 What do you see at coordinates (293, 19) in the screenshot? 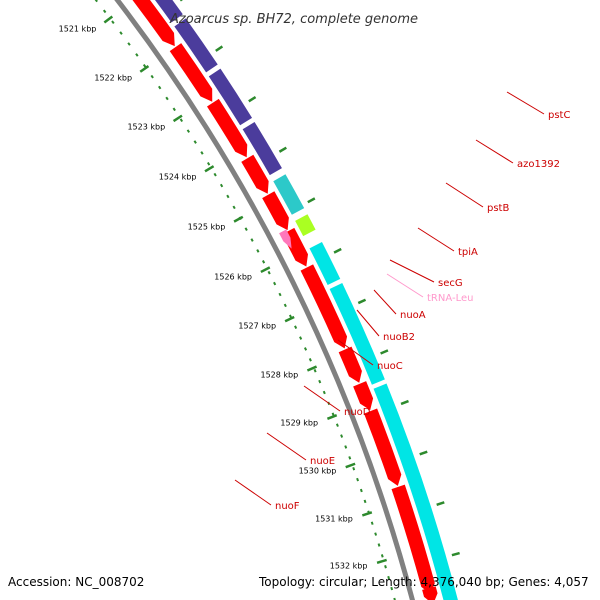
I see `map-title: Azoarcus sp. BH72, complete genome` at bounding box center [293, 19].